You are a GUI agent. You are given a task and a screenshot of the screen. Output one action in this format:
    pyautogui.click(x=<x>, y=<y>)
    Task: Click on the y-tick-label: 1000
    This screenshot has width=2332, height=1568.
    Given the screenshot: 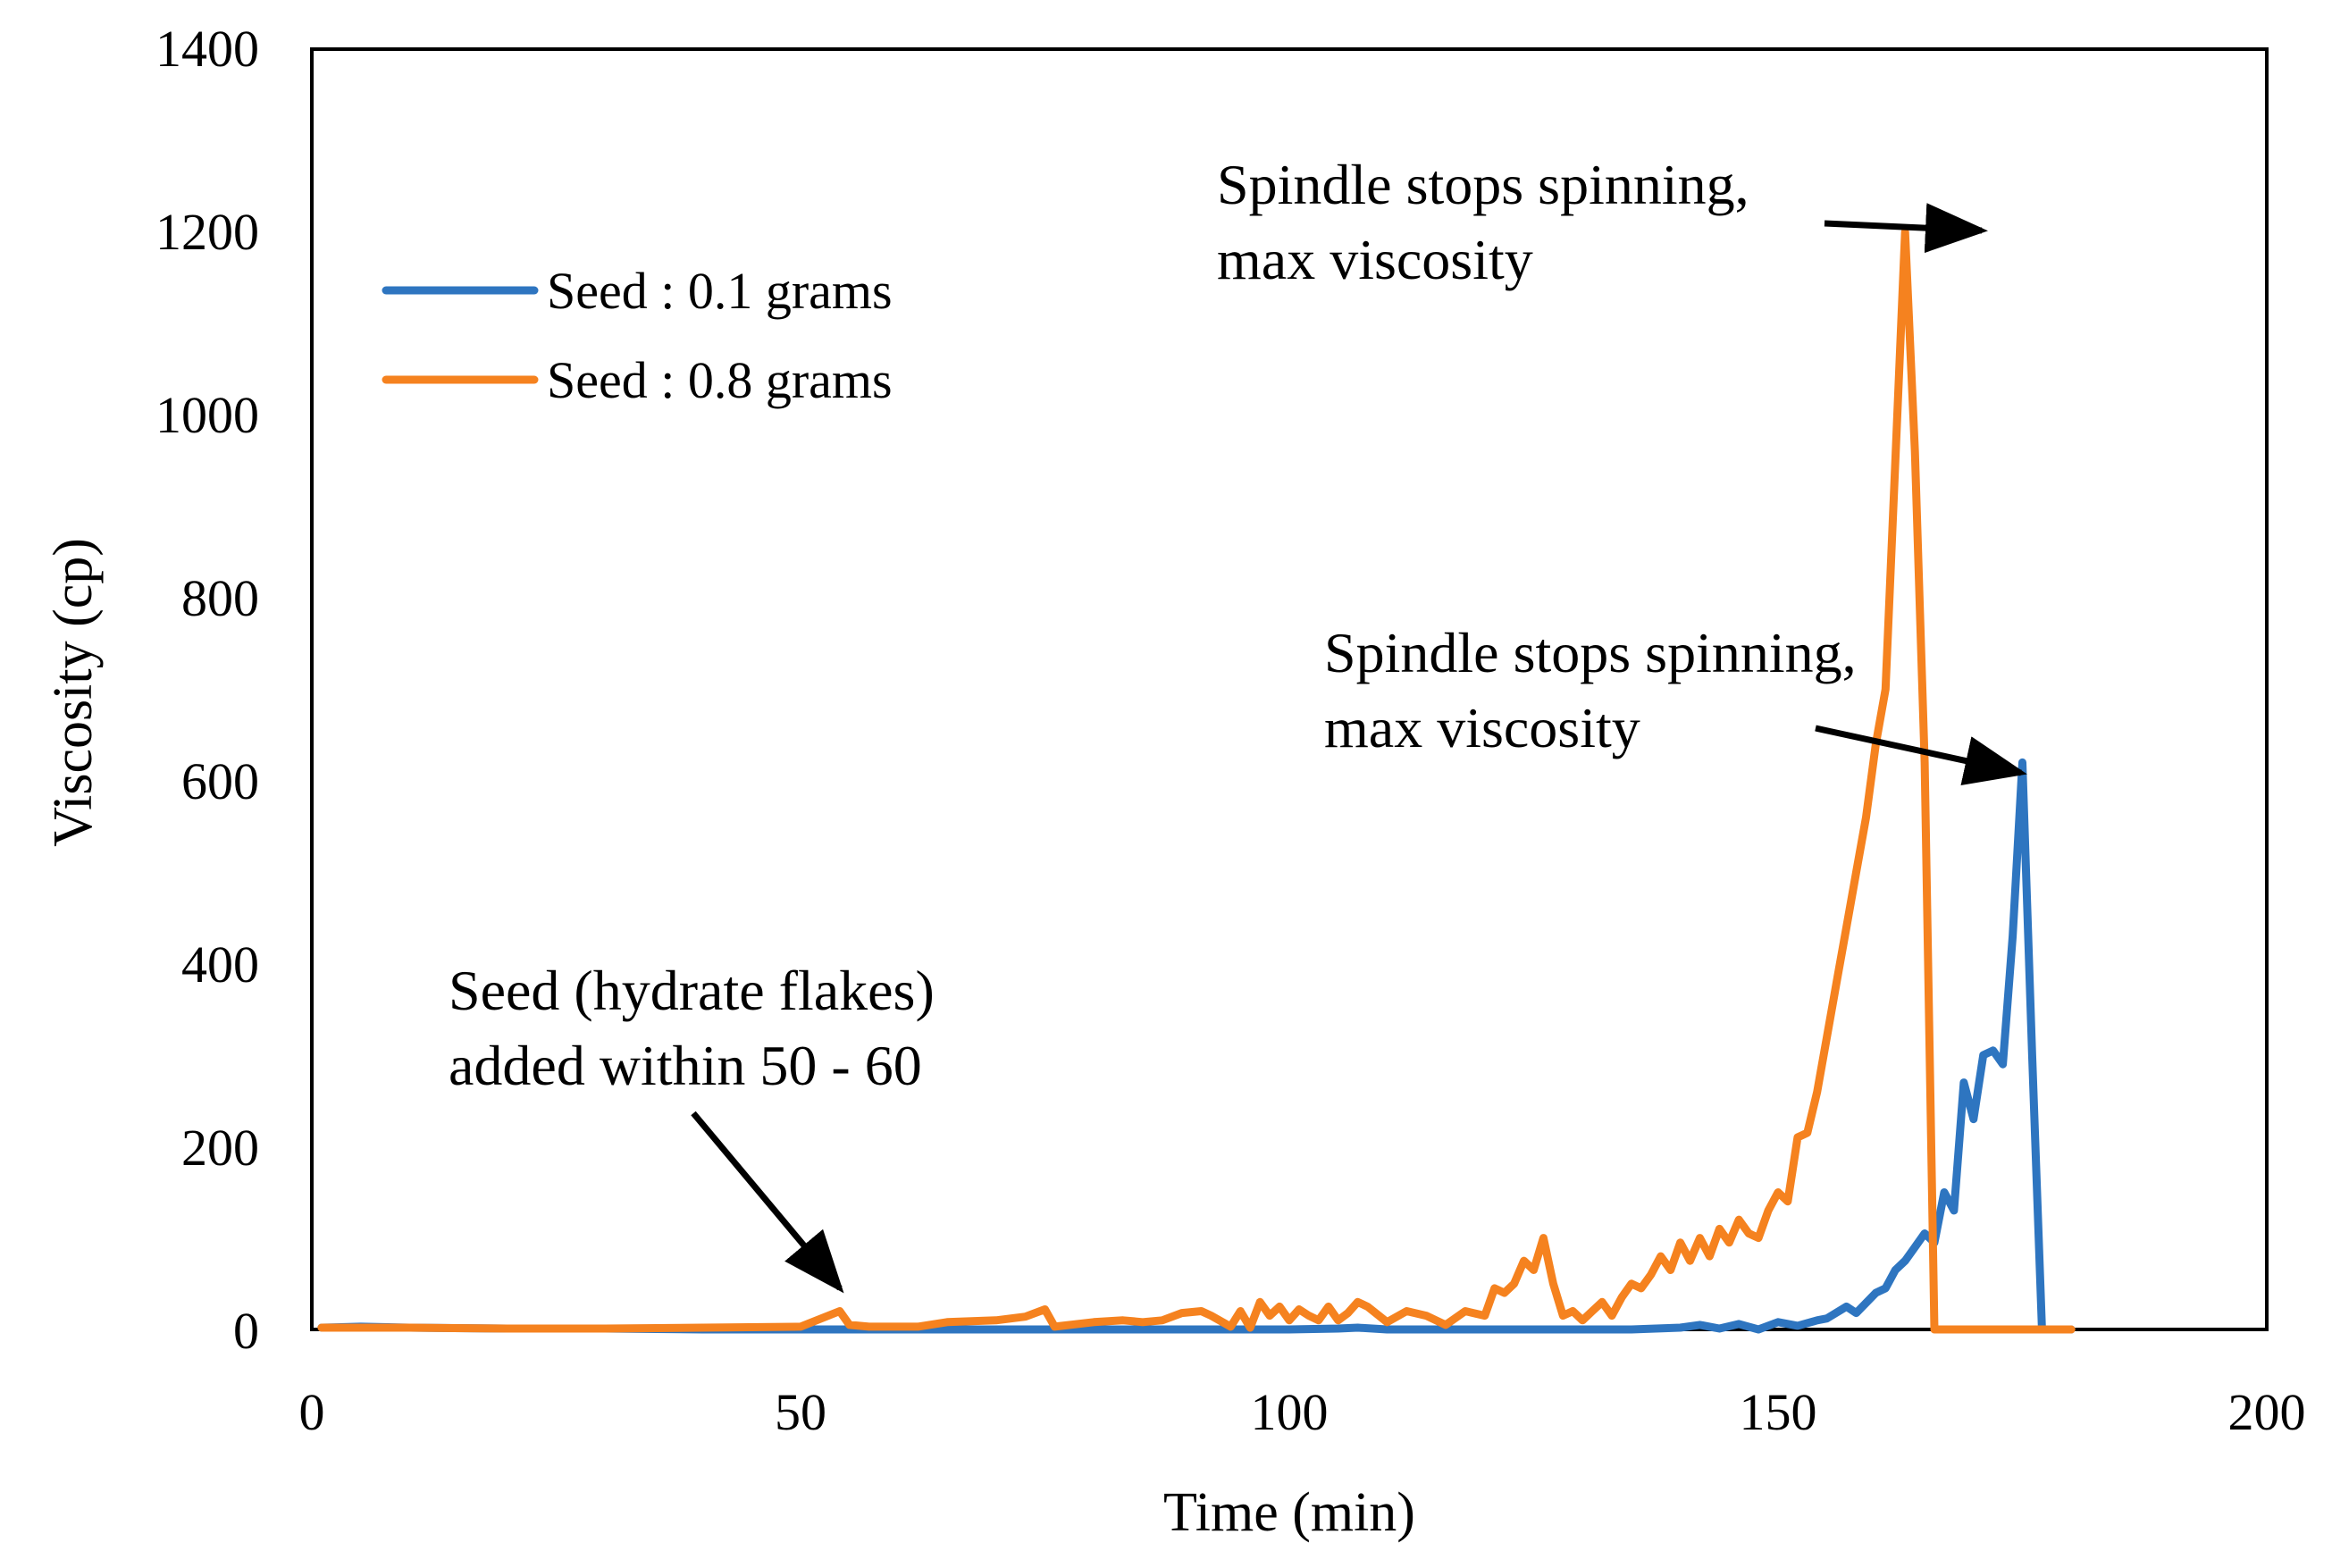 What is the action you would take?
    pyautogui.click(x=207, y=415)
    